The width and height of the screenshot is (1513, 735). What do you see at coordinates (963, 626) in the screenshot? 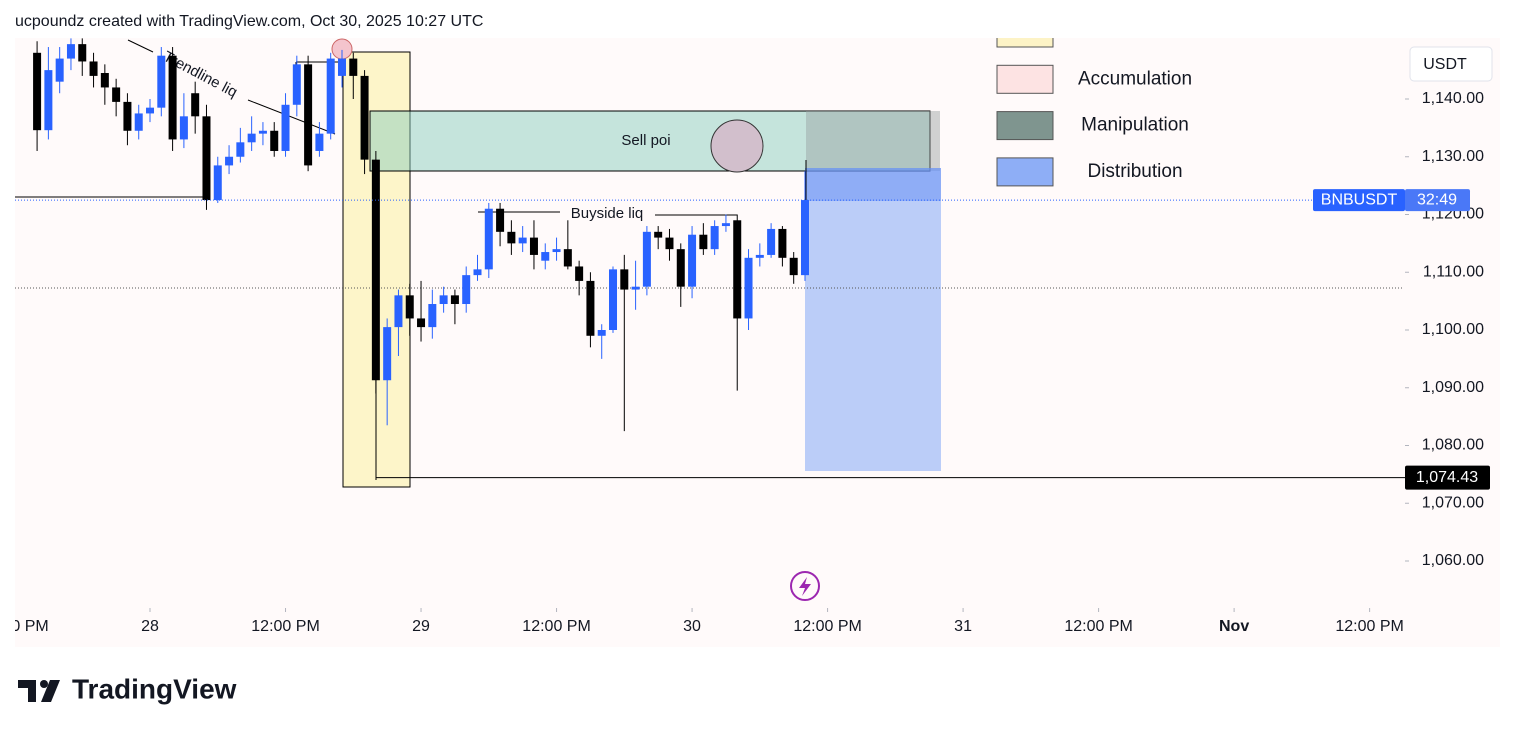
I see `x-tick-label: 31` at bounding box center [963, 626].